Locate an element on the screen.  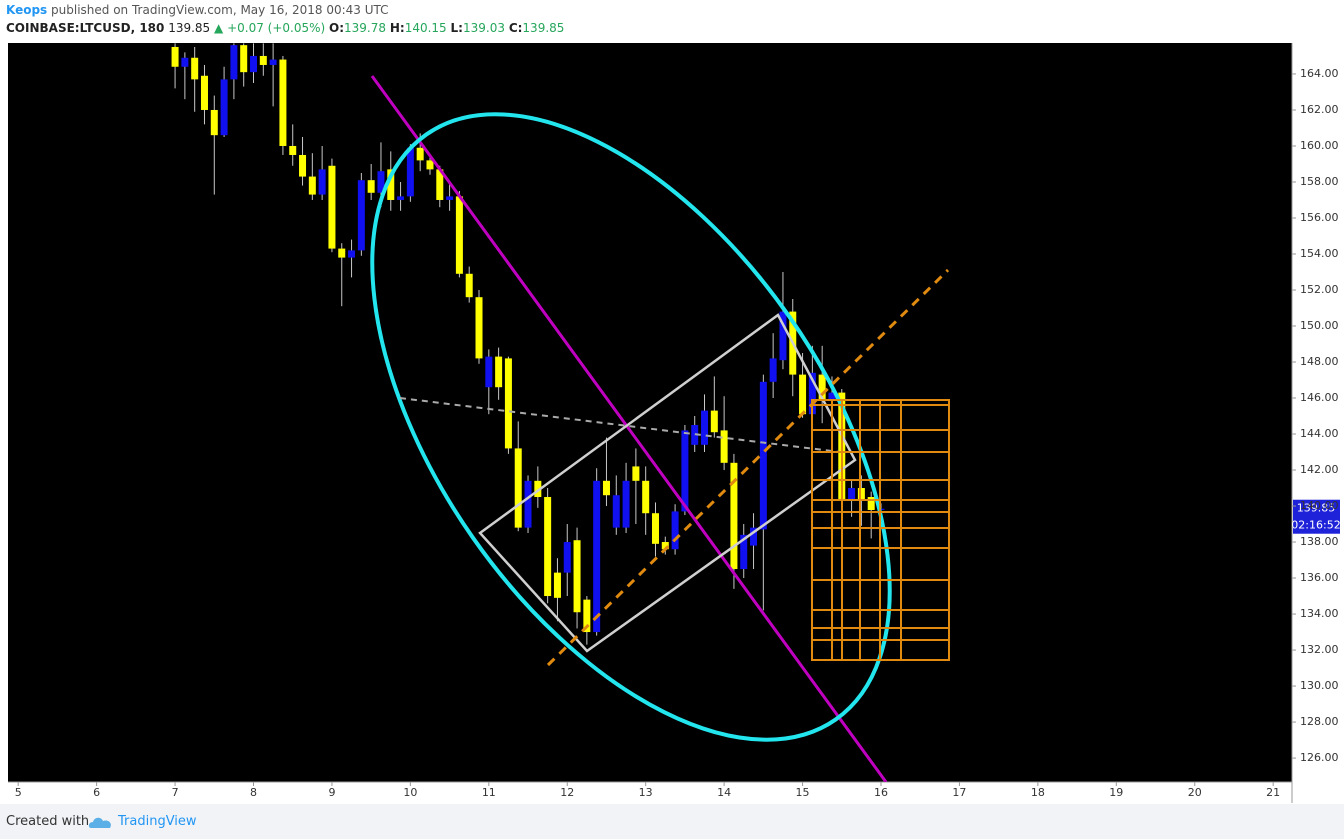
y-tick-label: 154.00 is located at coordinates (1319, 253).